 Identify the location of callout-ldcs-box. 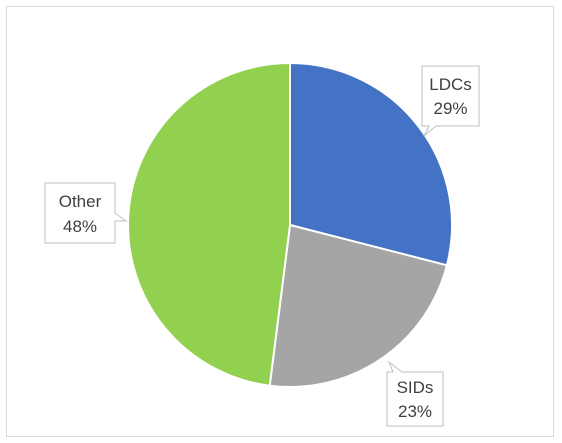
(450, 101).